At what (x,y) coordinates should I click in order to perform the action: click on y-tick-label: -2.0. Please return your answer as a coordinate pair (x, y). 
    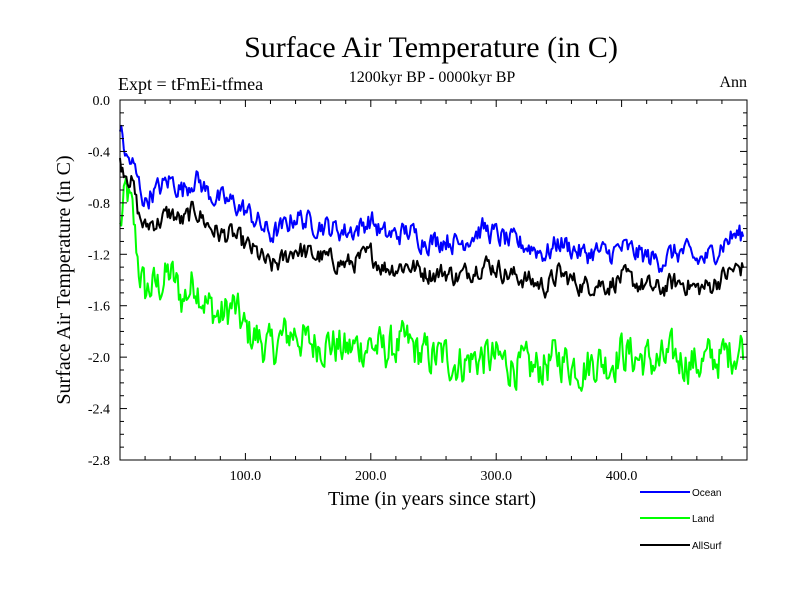
    Looking at the image, I should click on (99, 358).